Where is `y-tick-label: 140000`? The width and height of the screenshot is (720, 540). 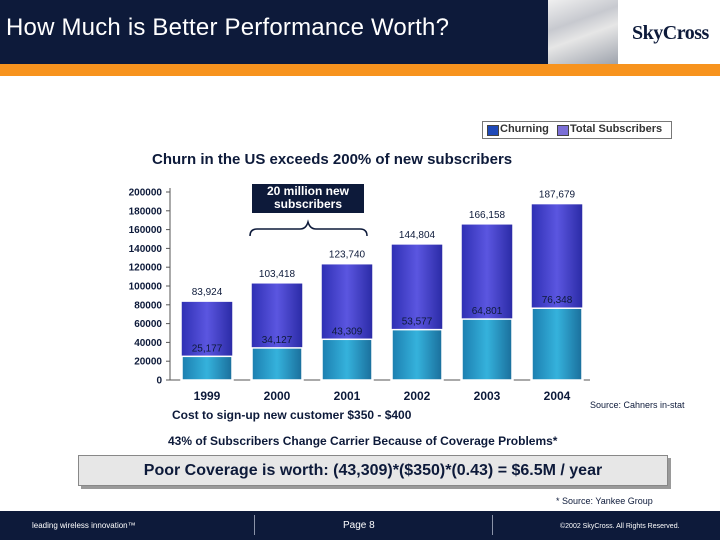
y-tick-label: 140000 is located at coordinates (146, 249).